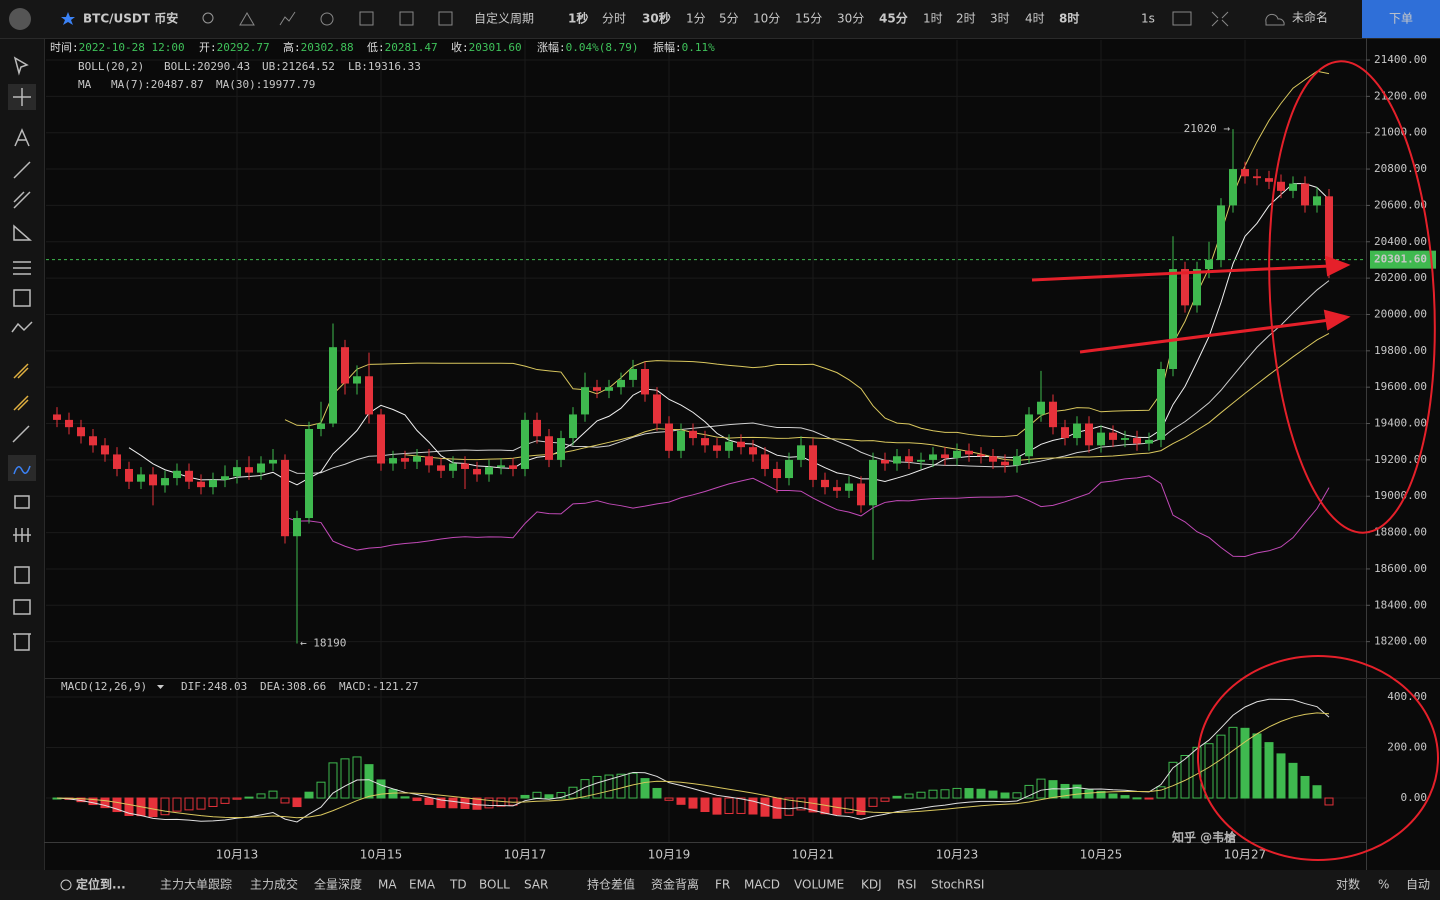  Describe the element at coordinates (338, 884) in the screenshot. I see `indicator-button: 全量深度` at that location.